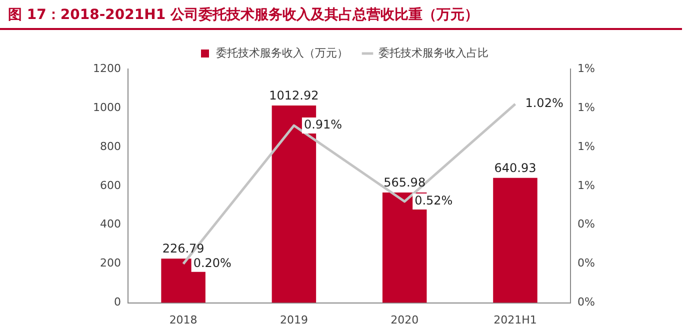  Describe the element at coordinates (405, 183) in the screenshot. I see `data-label: 565.98` at that location.